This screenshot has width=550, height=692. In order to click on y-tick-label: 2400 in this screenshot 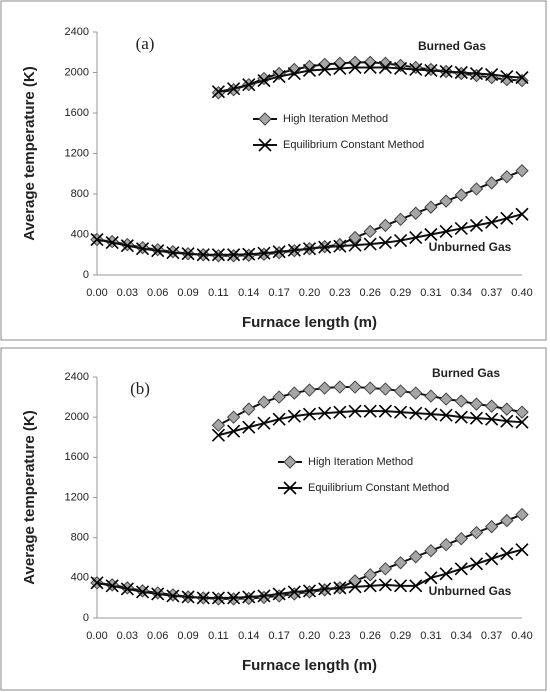, I will do `click(77, 377)`.